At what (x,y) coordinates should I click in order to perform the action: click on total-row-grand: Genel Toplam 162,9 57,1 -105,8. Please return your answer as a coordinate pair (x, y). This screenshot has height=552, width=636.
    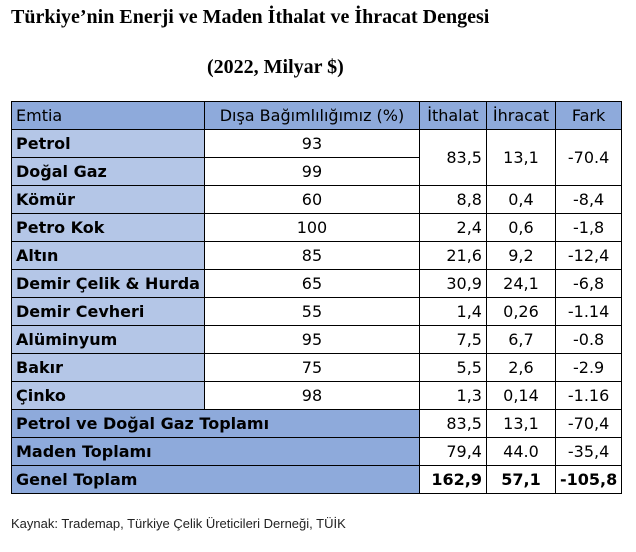
    Looking at the image, I should click on (317, 479).